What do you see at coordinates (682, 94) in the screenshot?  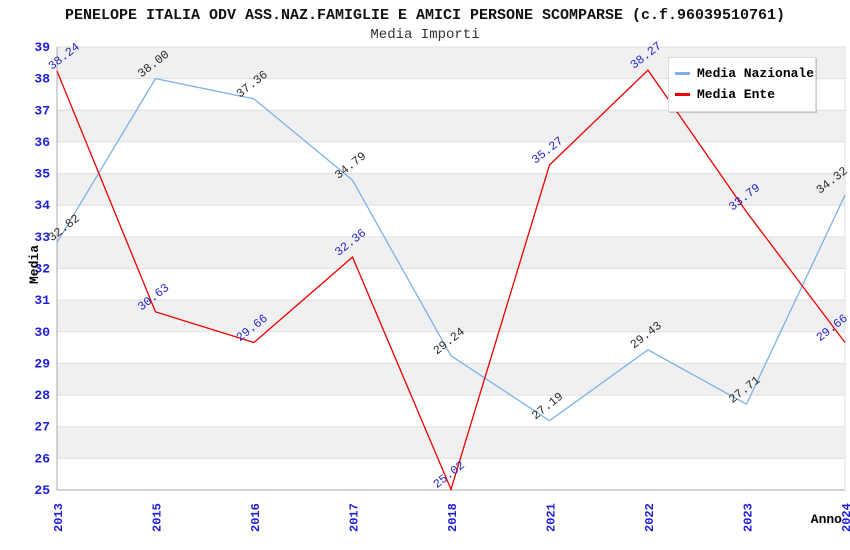 I see `legend-line-swatch-ente` at bounding box center [682, 94].